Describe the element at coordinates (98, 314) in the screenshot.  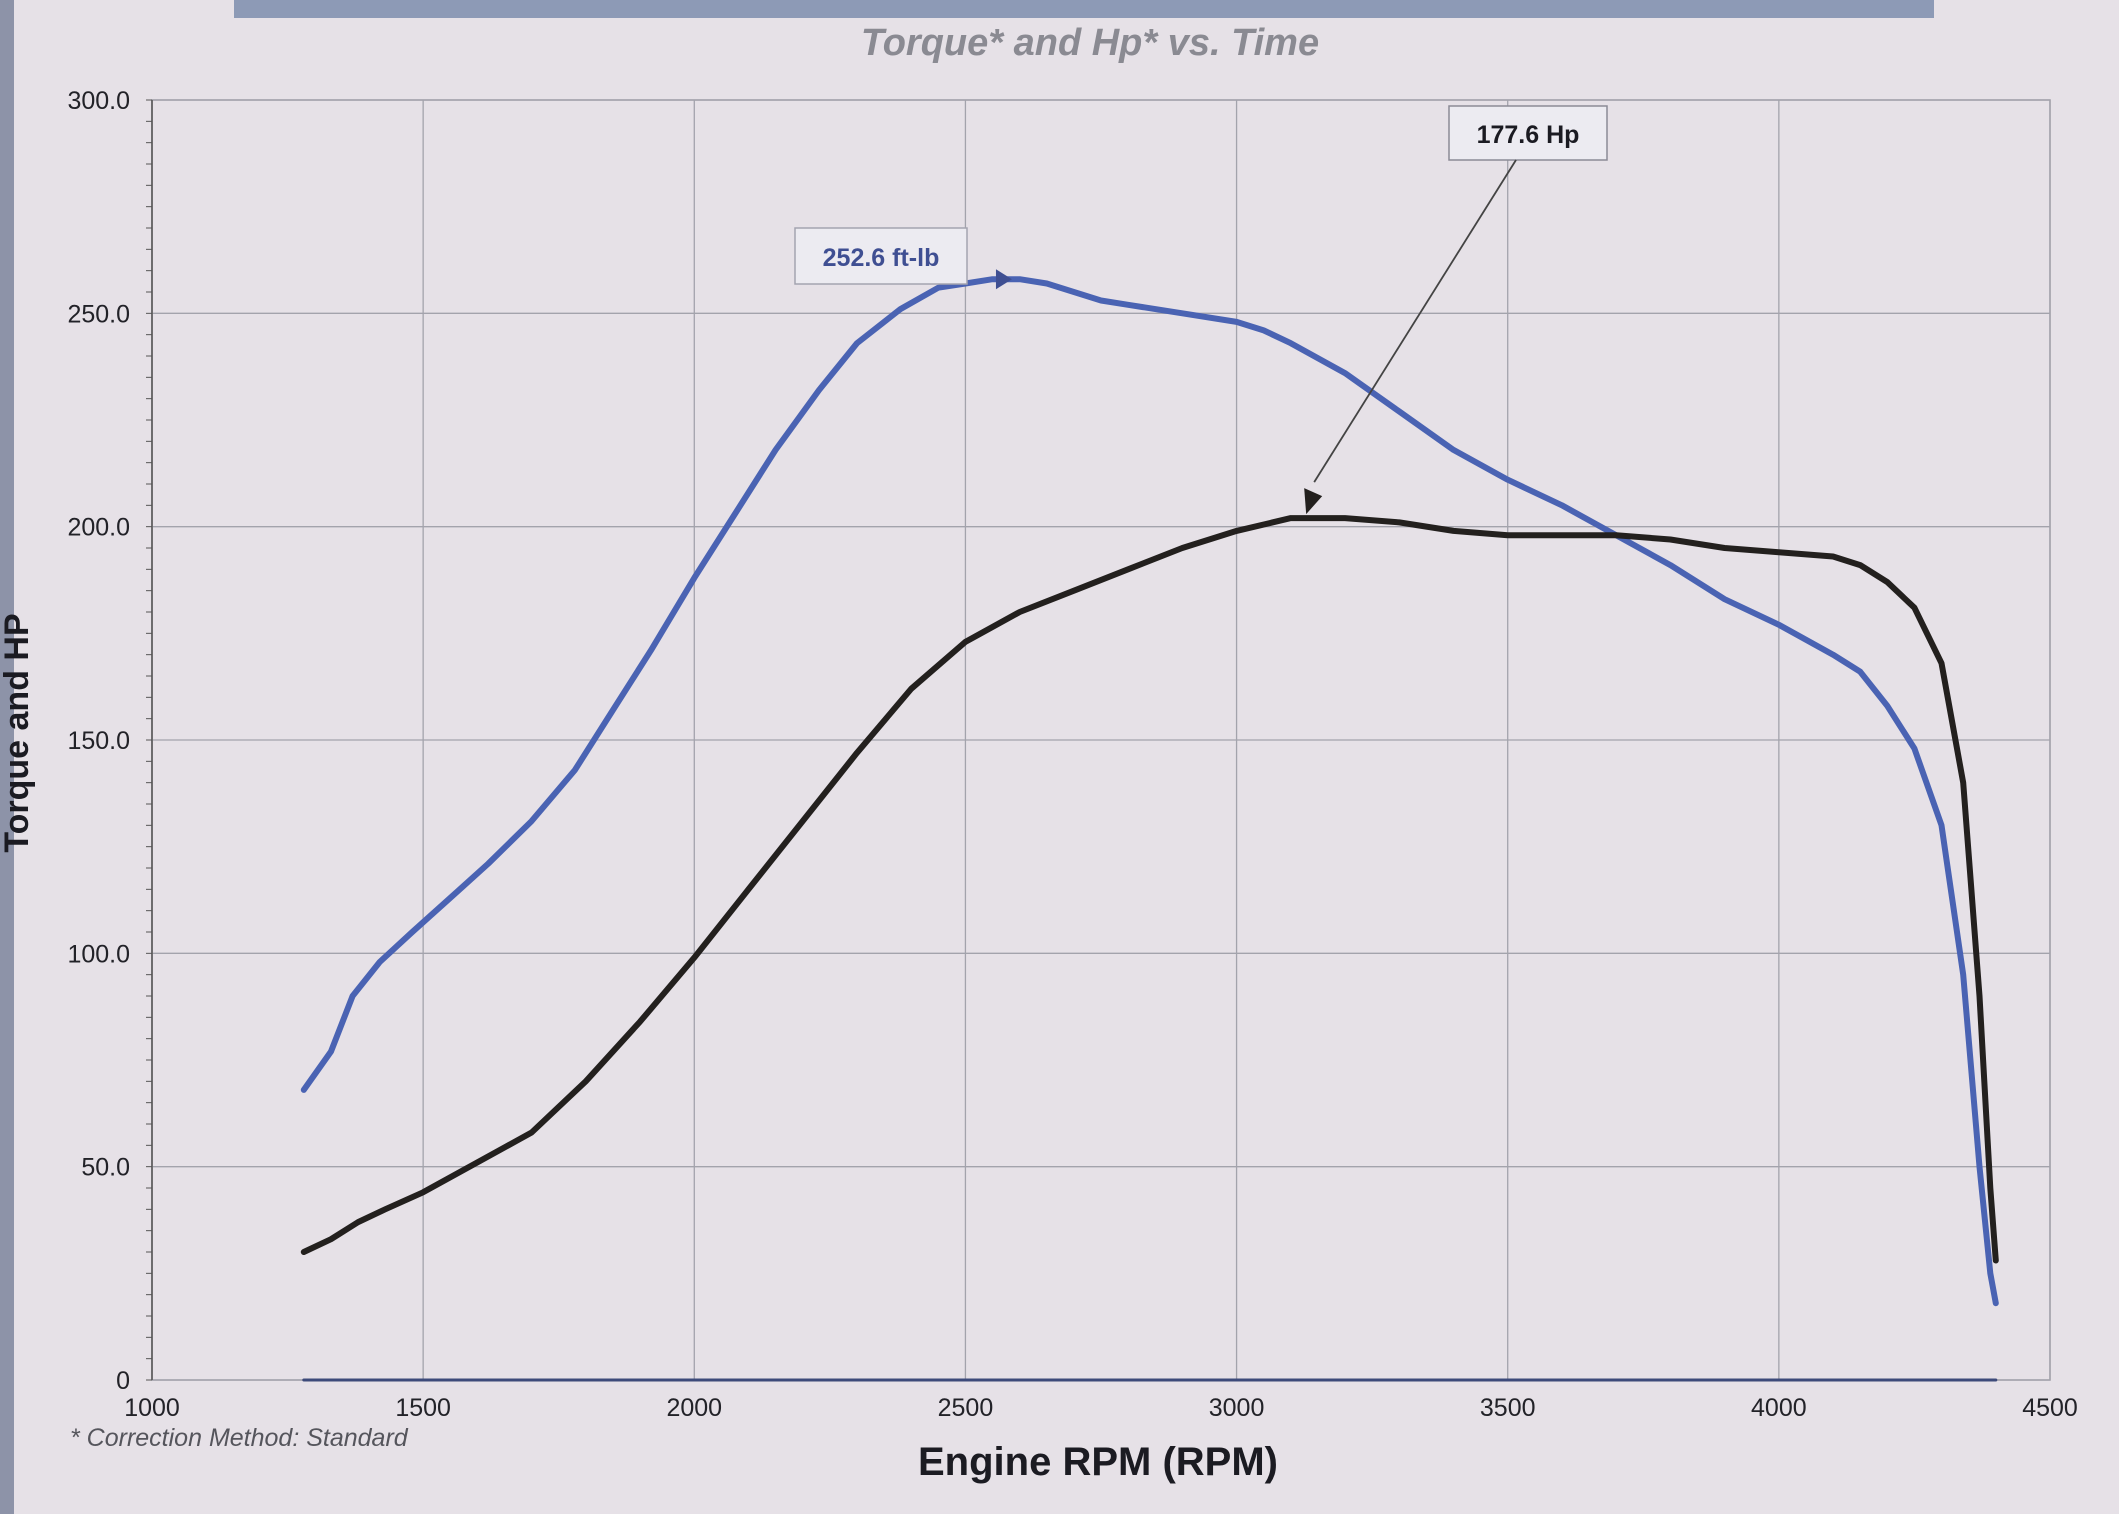
I see `y-tick-label: 250.0` at that location.